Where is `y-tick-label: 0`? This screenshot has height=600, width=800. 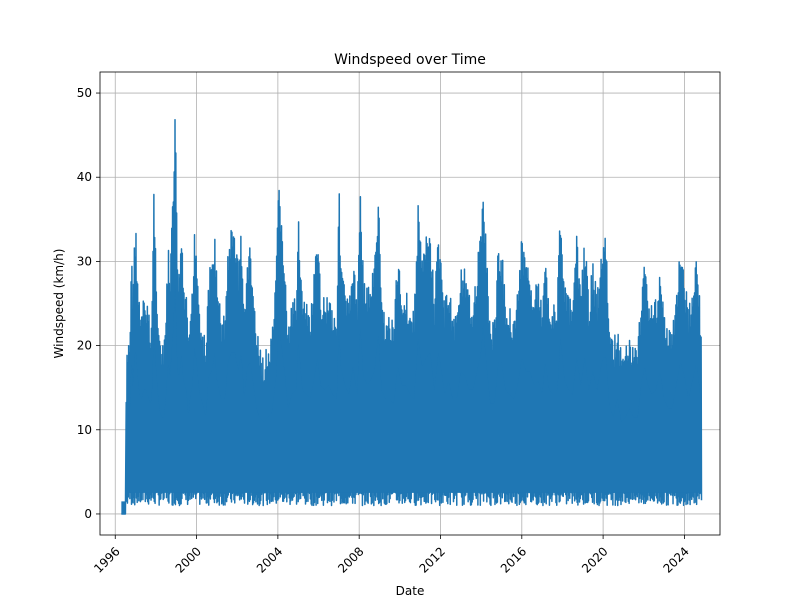 y-tick-label: 0 is located at coordinates (88, 514).